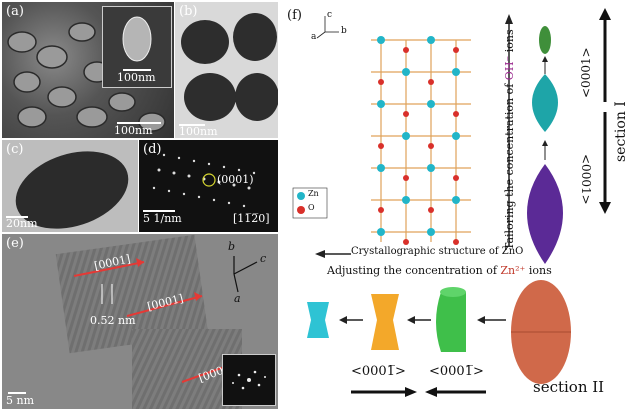  I want to click on axis-c: c, so click(263, 258).